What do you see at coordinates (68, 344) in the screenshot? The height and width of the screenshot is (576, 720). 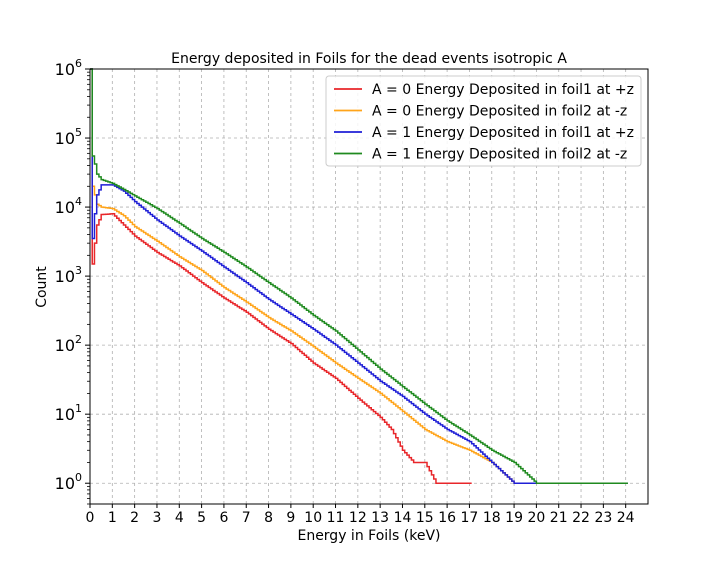 I see `y-tick-label: 10²` at bounding box center [68, 344].